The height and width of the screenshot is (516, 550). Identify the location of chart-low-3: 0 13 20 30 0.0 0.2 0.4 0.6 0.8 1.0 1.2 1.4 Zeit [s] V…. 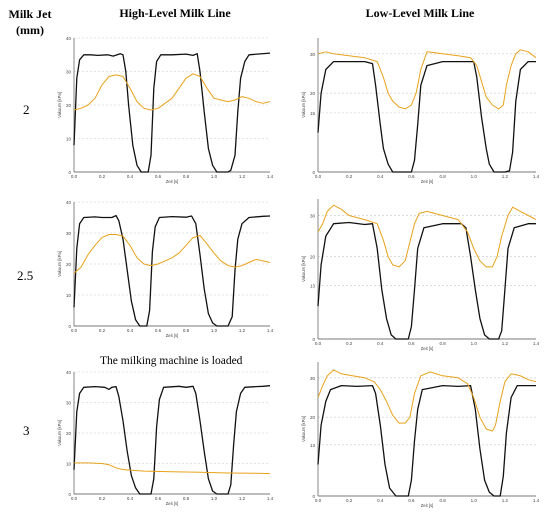
(420, 435).